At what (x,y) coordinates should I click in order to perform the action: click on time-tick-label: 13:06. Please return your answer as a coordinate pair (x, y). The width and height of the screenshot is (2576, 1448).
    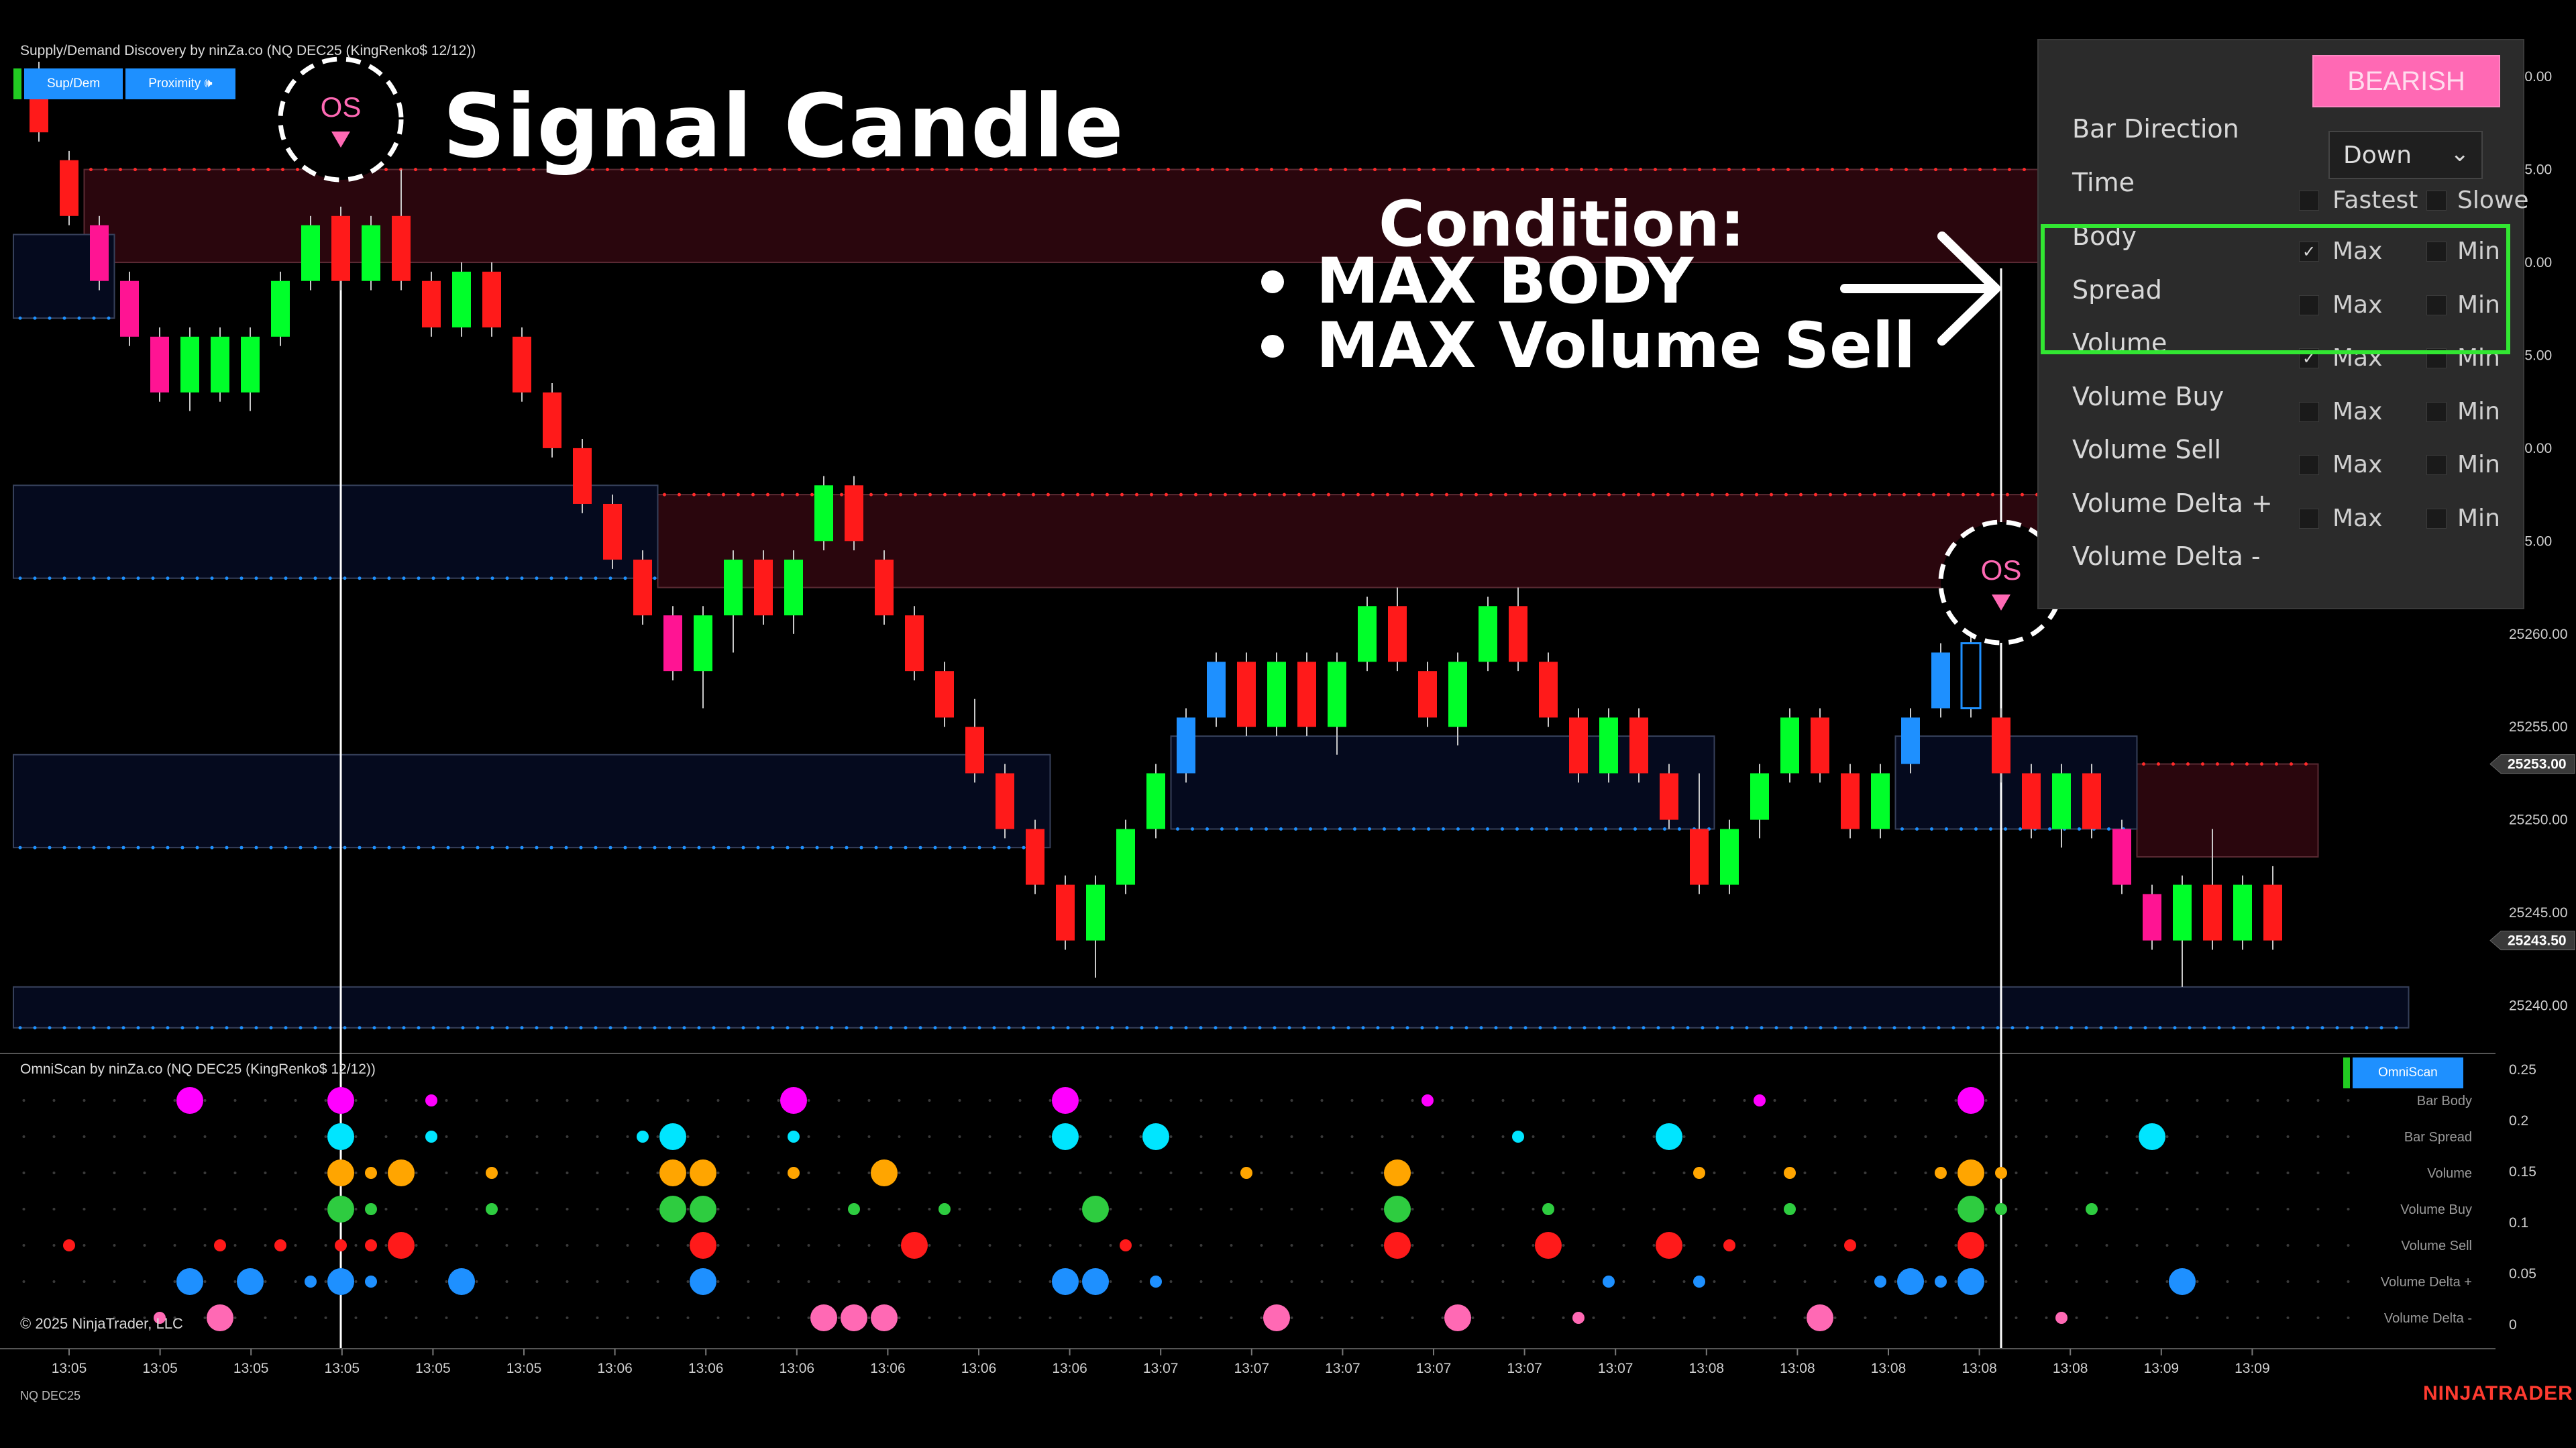
    Looking at the image, I should click on (888, 1368).